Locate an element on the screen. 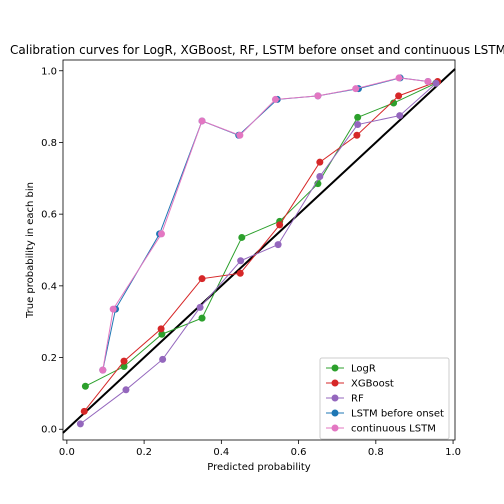 The width and height of the screenshot is (504, 504). y-tick-label: 1.0 is located at coordinates (49, 71).